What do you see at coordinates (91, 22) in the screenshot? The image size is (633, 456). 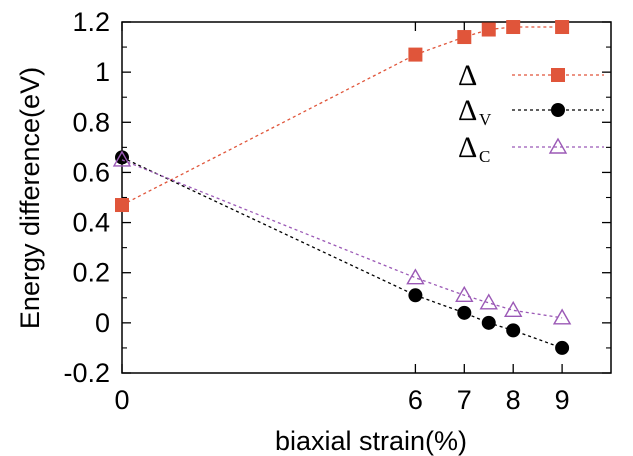 I see `y-tick-label: 1.2` at bounding box center [91, 22].